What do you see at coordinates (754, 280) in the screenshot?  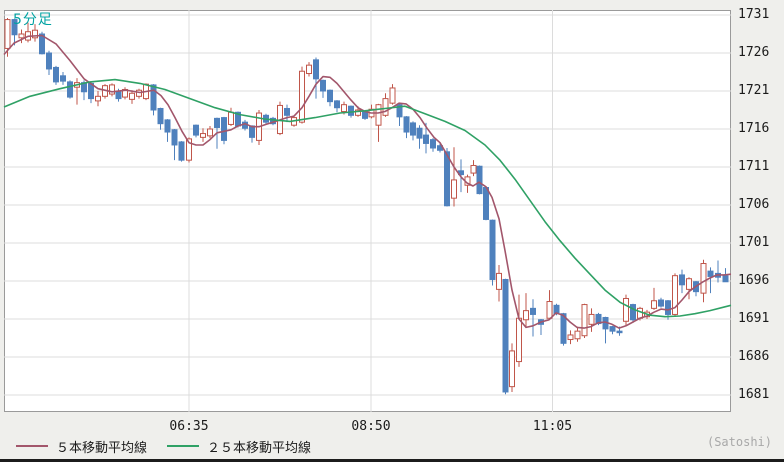 I see `price-tick-label: 1696` at bounding box center [754, 280].